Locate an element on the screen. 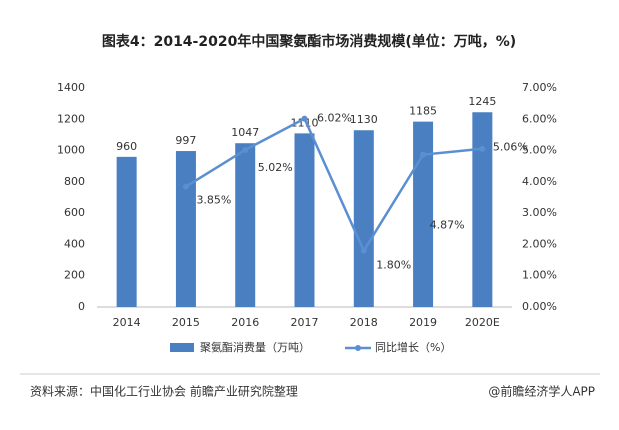 This screenshot has height=430, width=619. y-tick-label: 800 is located at coordinates (74, 181).